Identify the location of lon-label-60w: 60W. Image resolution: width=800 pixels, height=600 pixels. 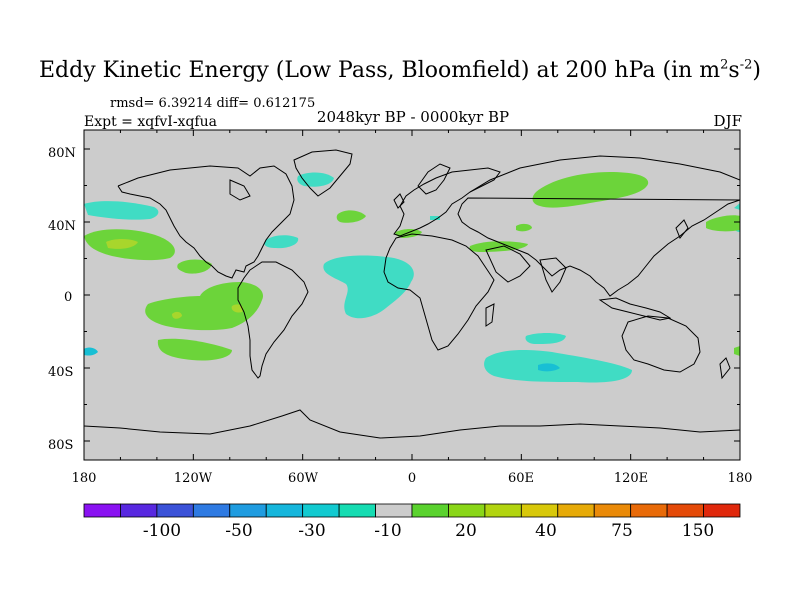
(303, 478).